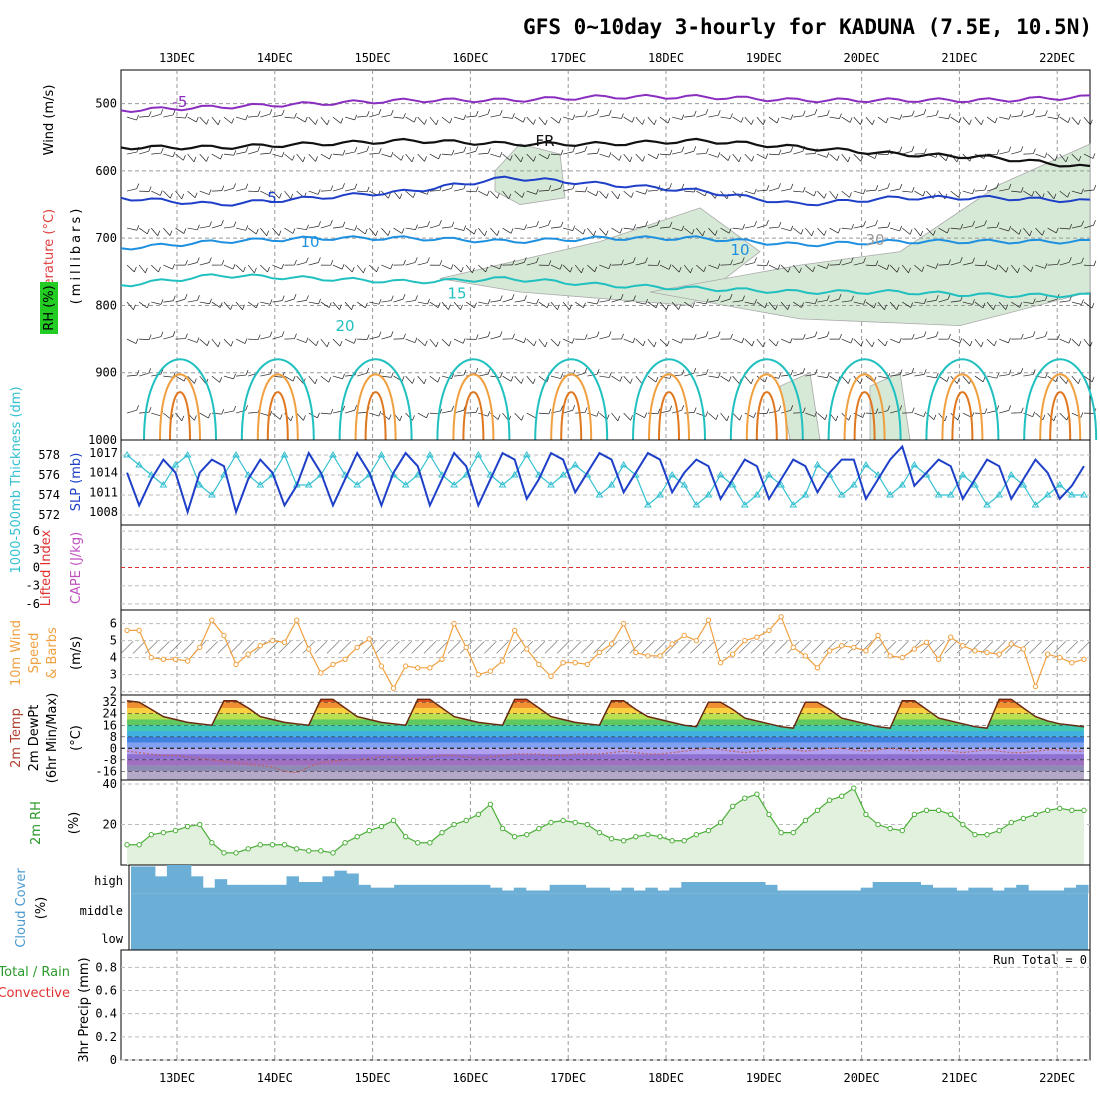 The image size is (1100, 1100). Describe the element at coordinates (874, 240) in the screenshot. I see `isotherm-label: 30` at that location.